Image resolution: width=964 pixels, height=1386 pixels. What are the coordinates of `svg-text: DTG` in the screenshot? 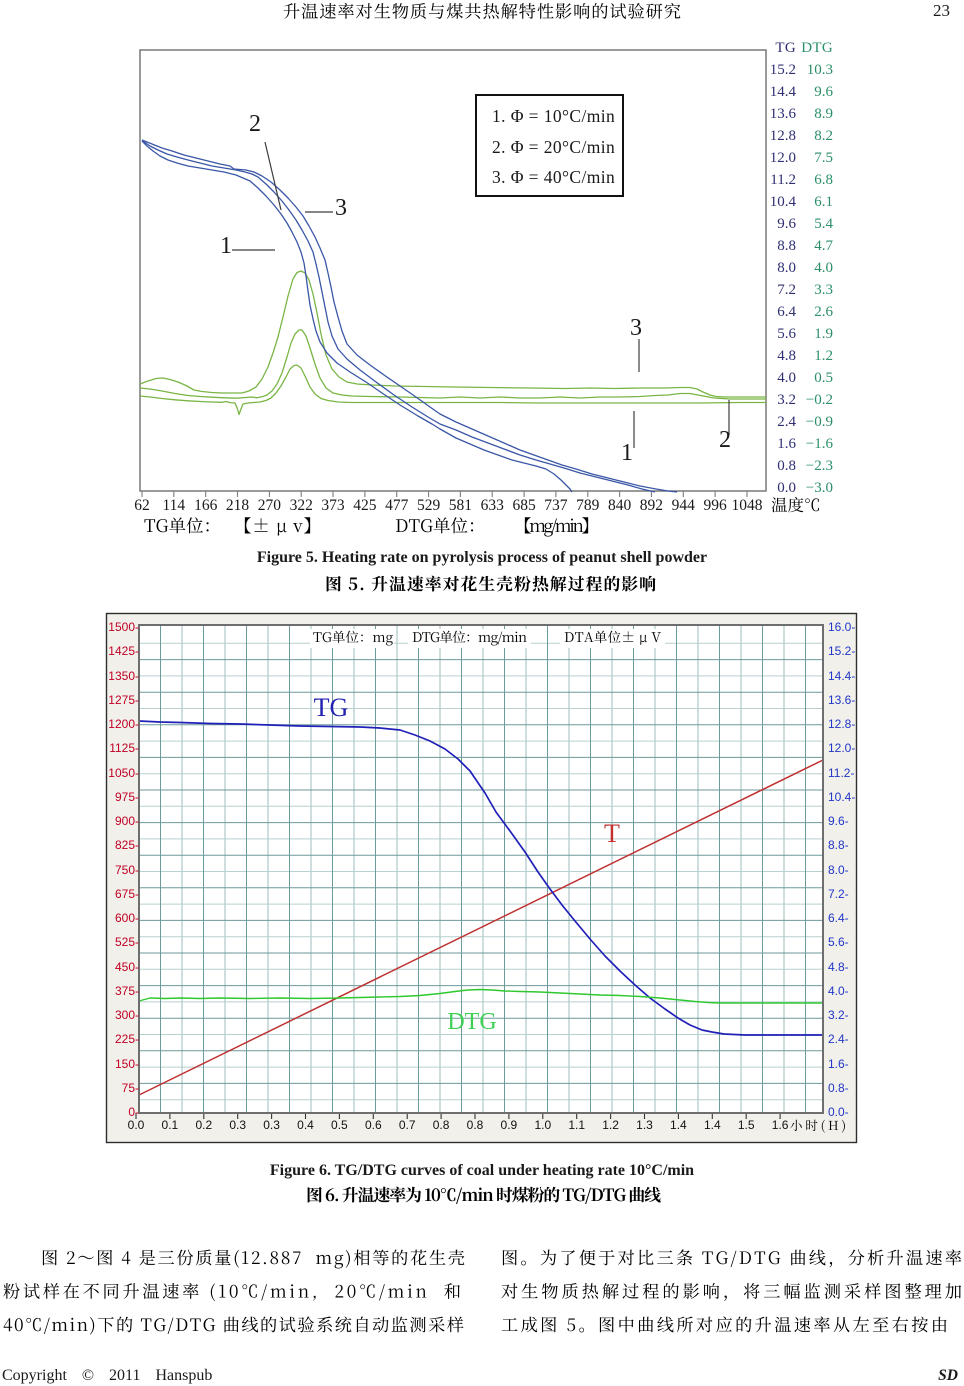 It's located at (471, 1022).